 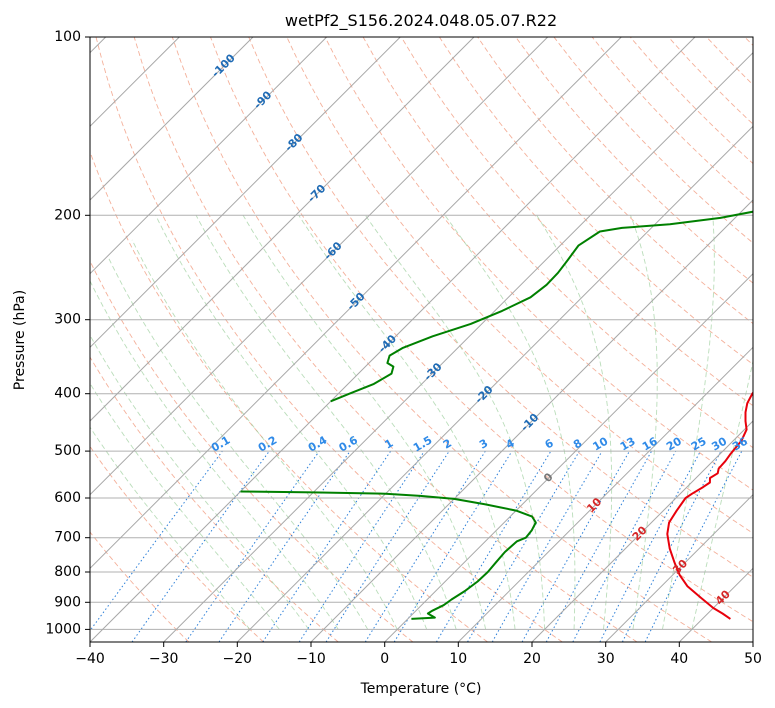 What do you see at coordinates (67, 498) in the screenshot?
I see `y-tick-label: 600` at bounding box center [67, 498].